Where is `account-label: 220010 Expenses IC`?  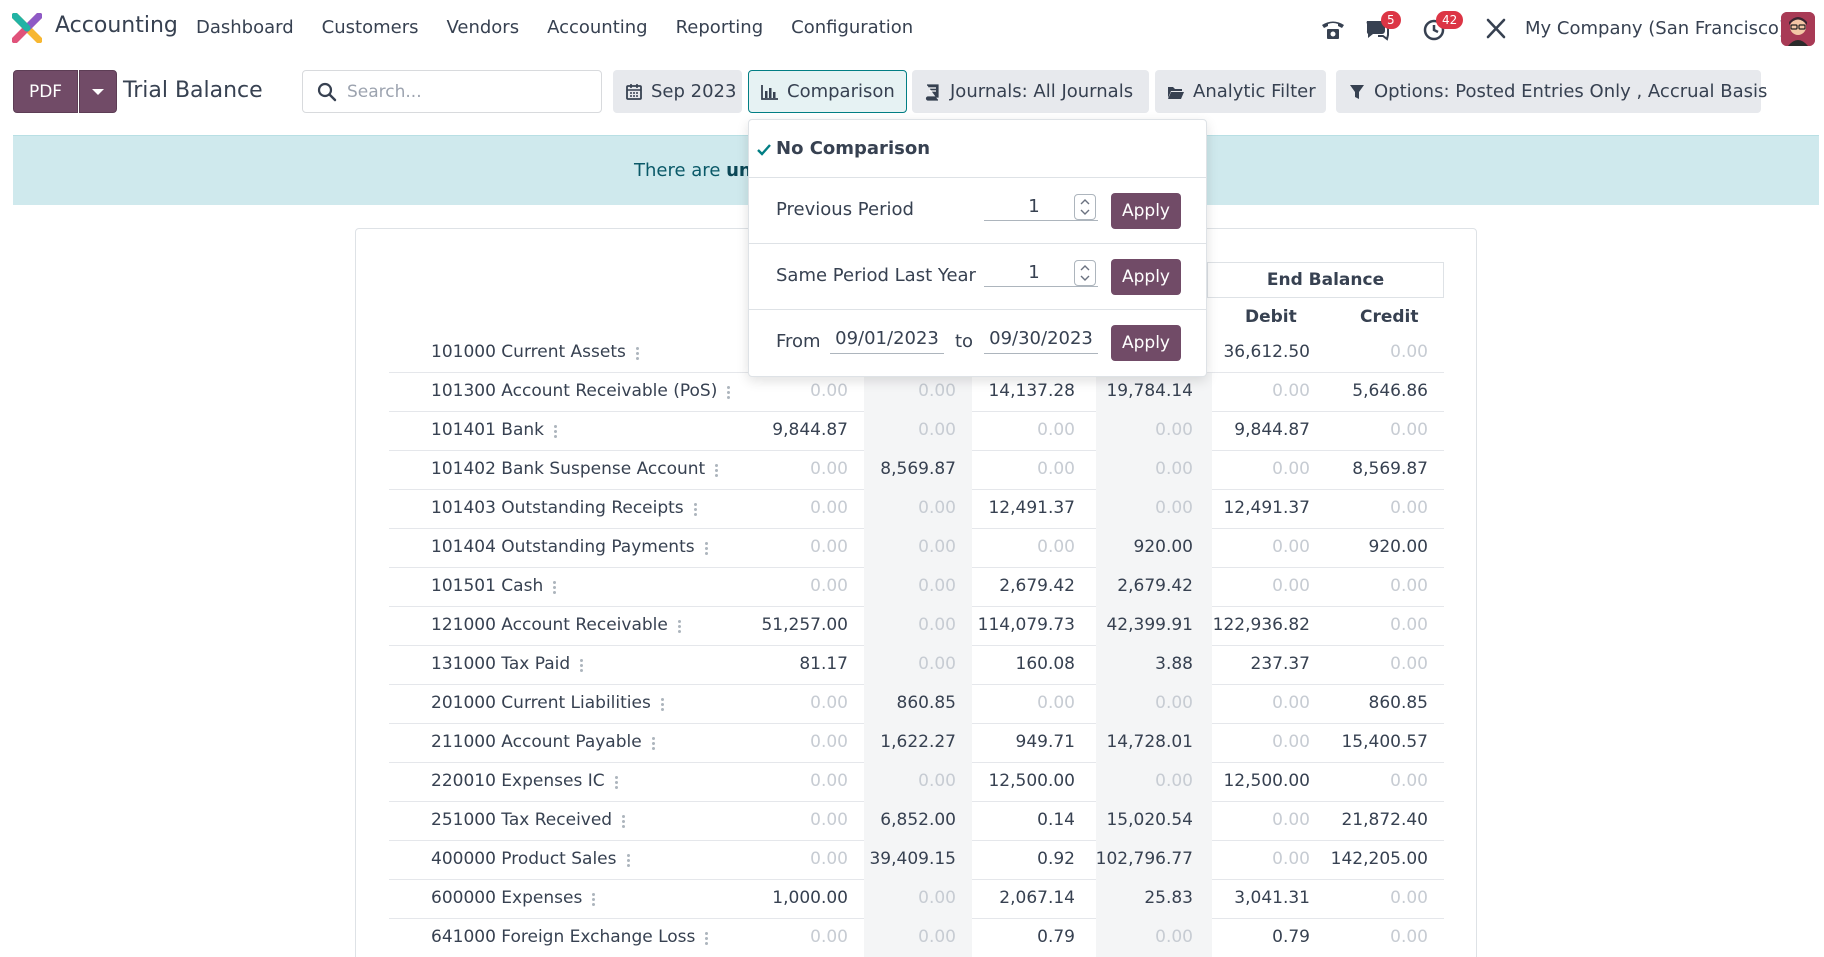 account-label: 220010 Expenses IC is located at coordinates (524, 781).